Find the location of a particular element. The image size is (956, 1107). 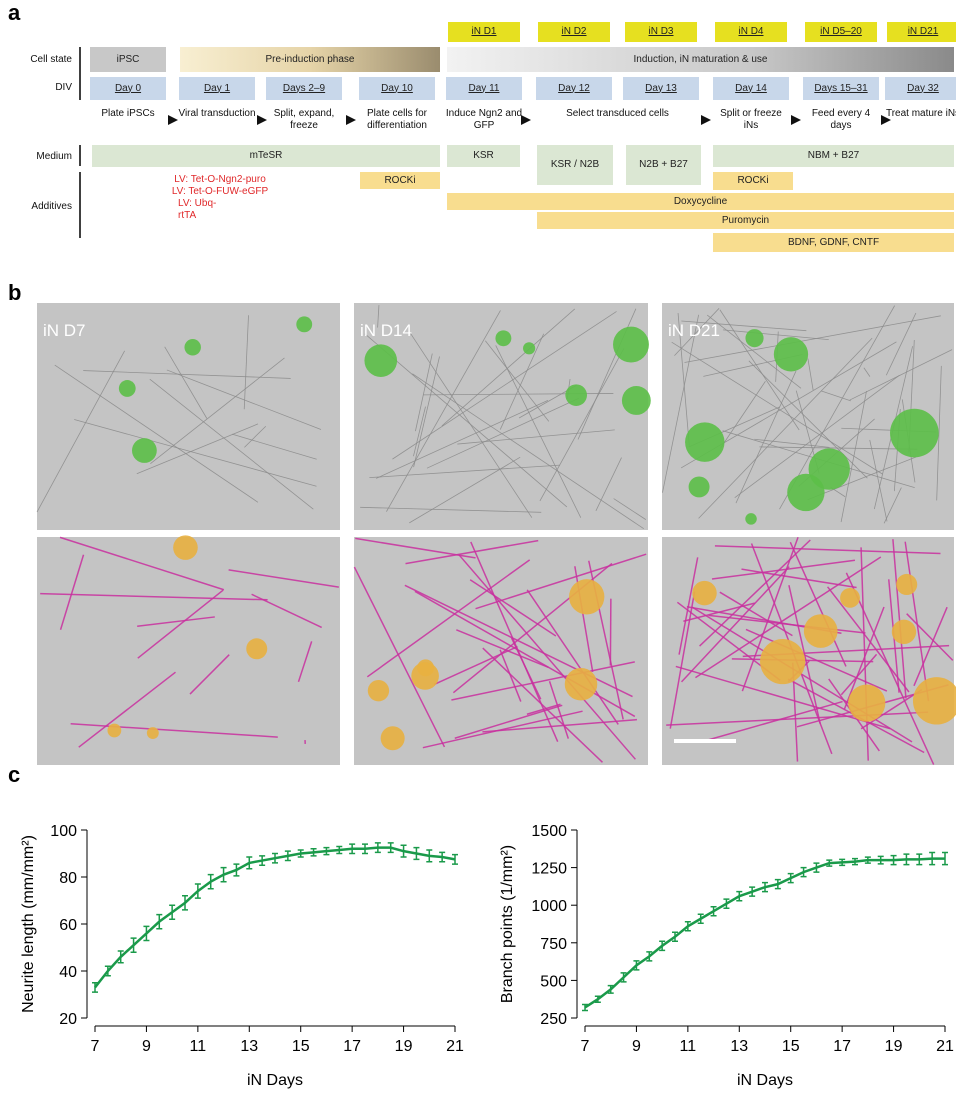

medium-box: mTeSR is located at coordinates (266, 156).